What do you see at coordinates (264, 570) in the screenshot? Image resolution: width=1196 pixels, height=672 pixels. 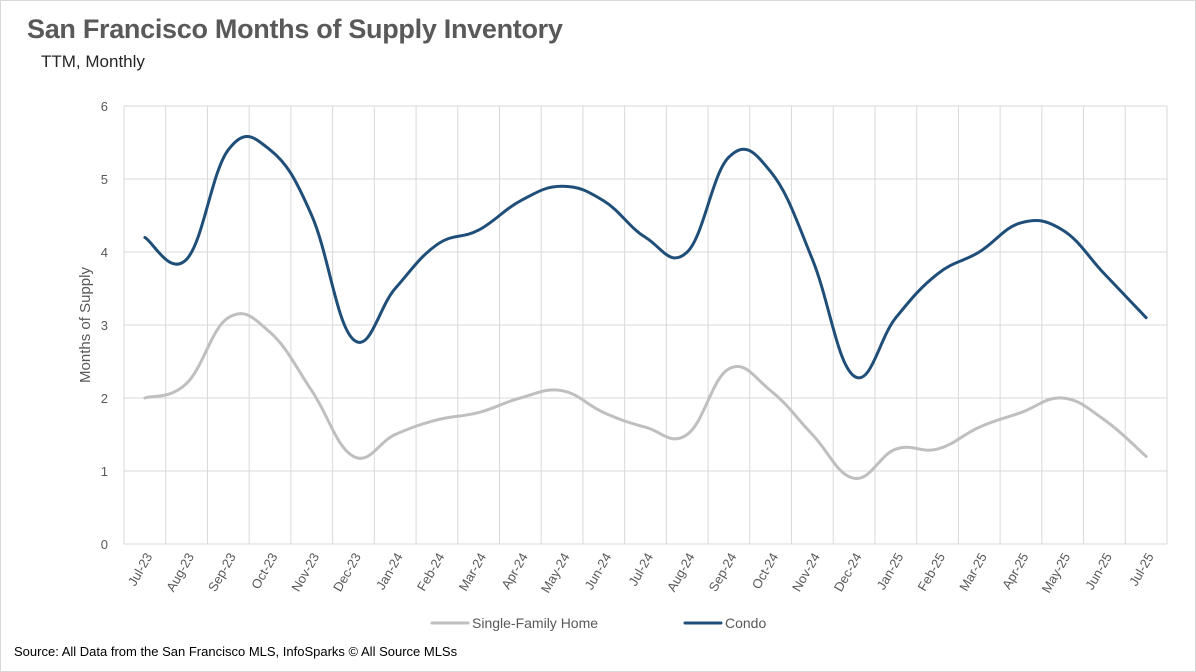 I see `x-tick-label: Oct-23` at bounding box center [264, 570].